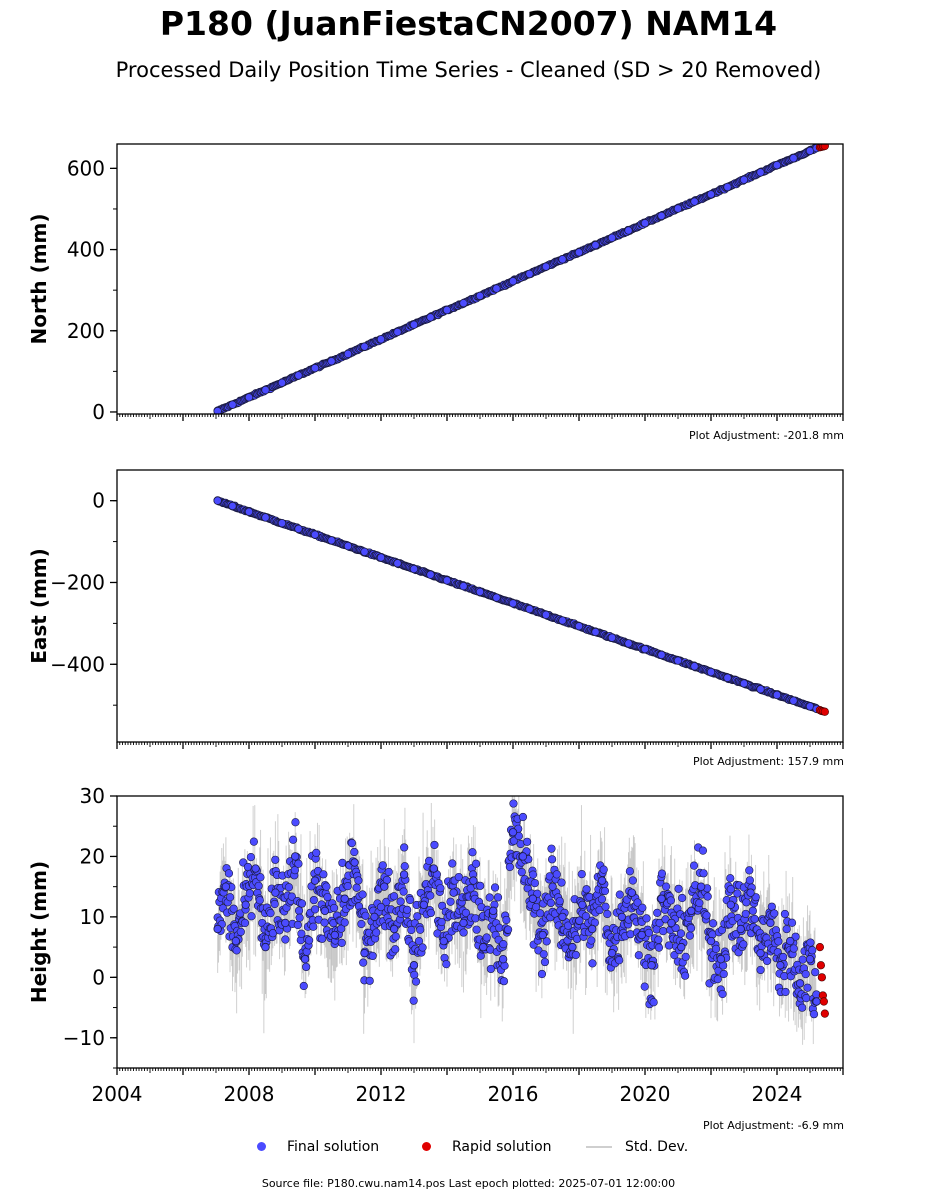 This screenshot has width=937, height=1200. Describe the element at coordinates (92, 796) in the screenshot. I see `height-ytick-label: 30` at that location.